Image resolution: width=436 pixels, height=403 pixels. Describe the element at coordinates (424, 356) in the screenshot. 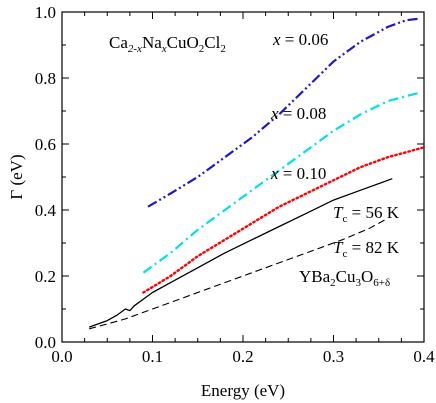

I see `x-tick-label-4: 0.4` at that location.